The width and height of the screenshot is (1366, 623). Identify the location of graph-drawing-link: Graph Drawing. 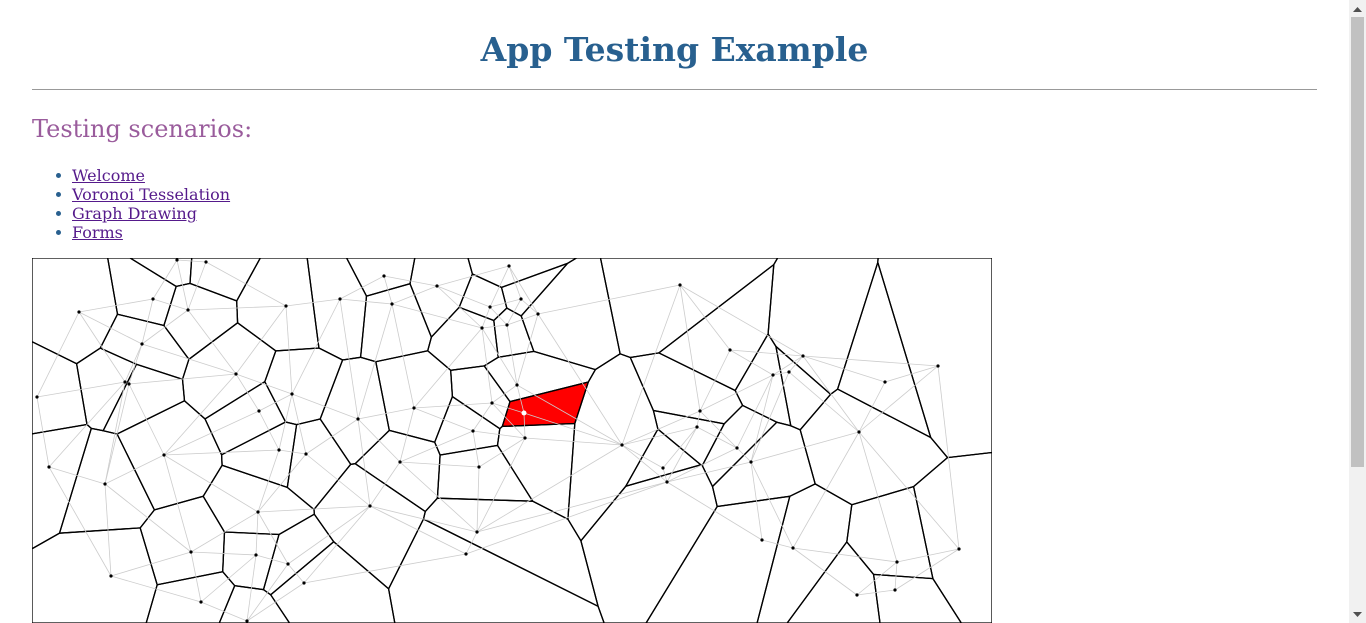
(134, 213).